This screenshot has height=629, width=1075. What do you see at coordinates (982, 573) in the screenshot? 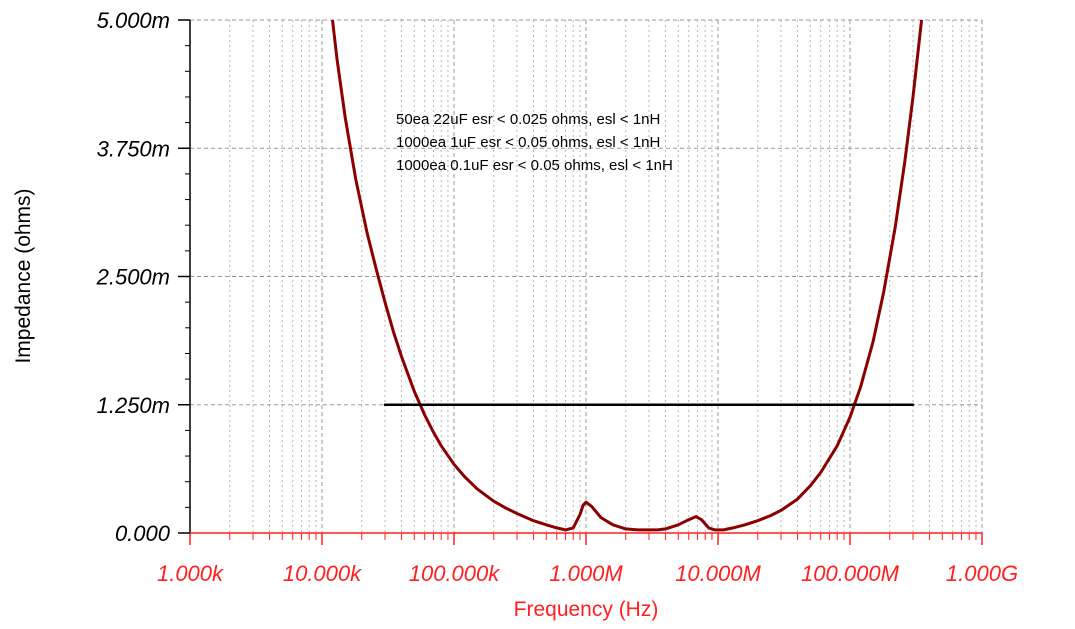
I see `x-tick-label: 1.000G` at bounding box center [982, 573].